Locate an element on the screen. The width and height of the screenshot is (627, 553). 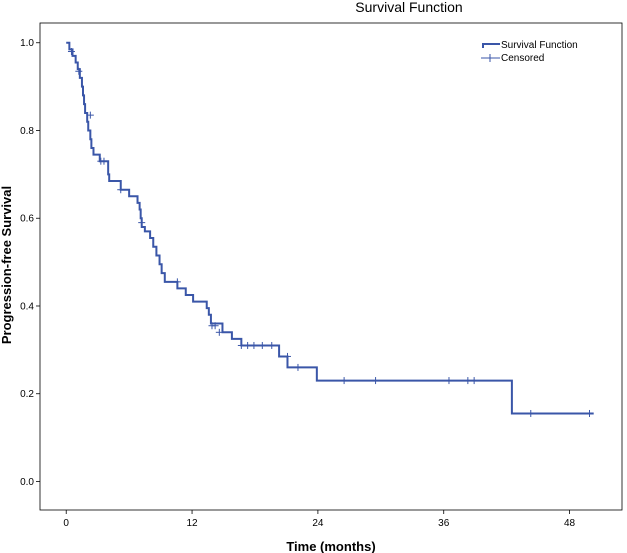
x-tick-label: 0 is located at coordinates (66, 523).